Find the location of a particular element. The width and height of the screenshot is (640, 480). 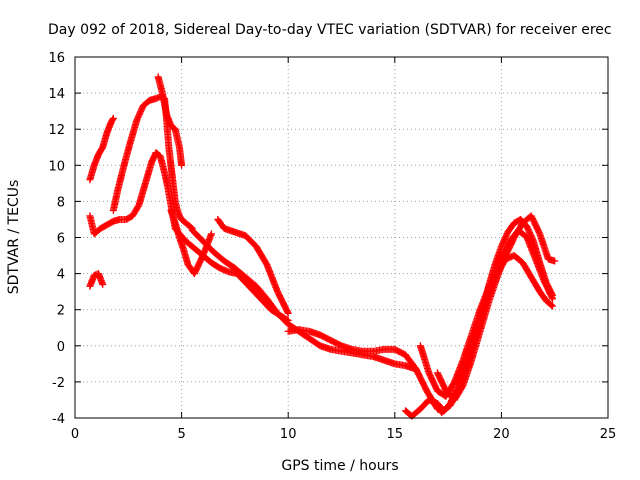

y-tick-label: 12 is located at coordinates (56, 130).